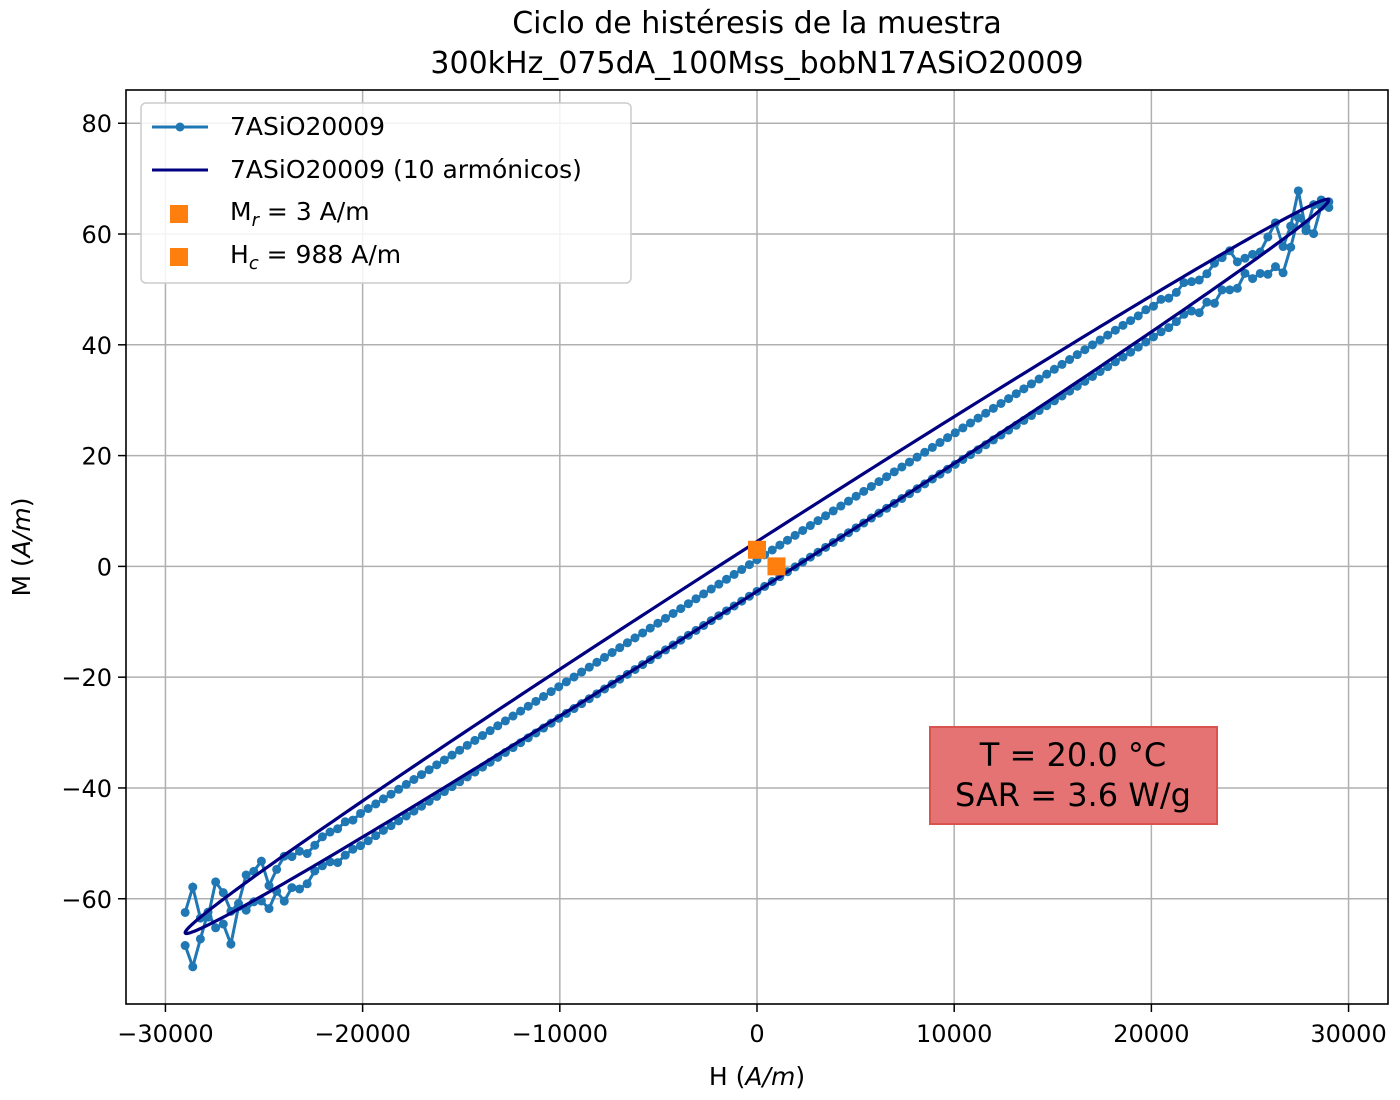 This screenshot has height=1100, width=1400. I want to click on legend-marker-mr, so click(179, 214).